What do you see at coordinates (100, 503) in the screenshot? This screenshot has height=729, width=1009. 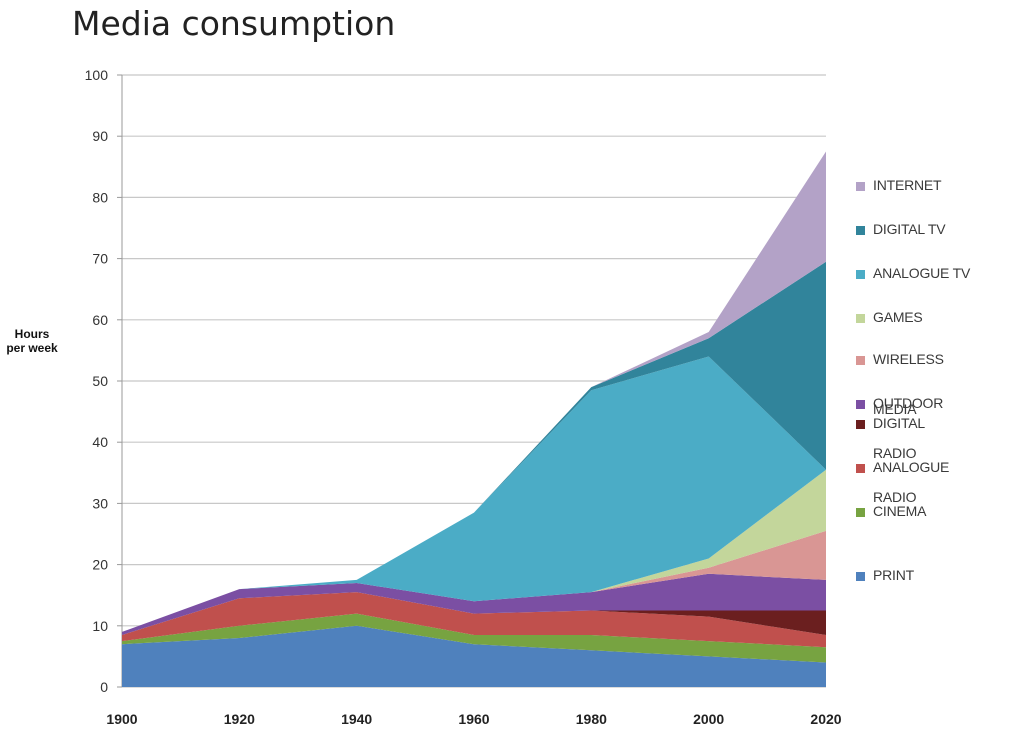 I see `y-tick-label: 30` at bounding box center [100, 503].